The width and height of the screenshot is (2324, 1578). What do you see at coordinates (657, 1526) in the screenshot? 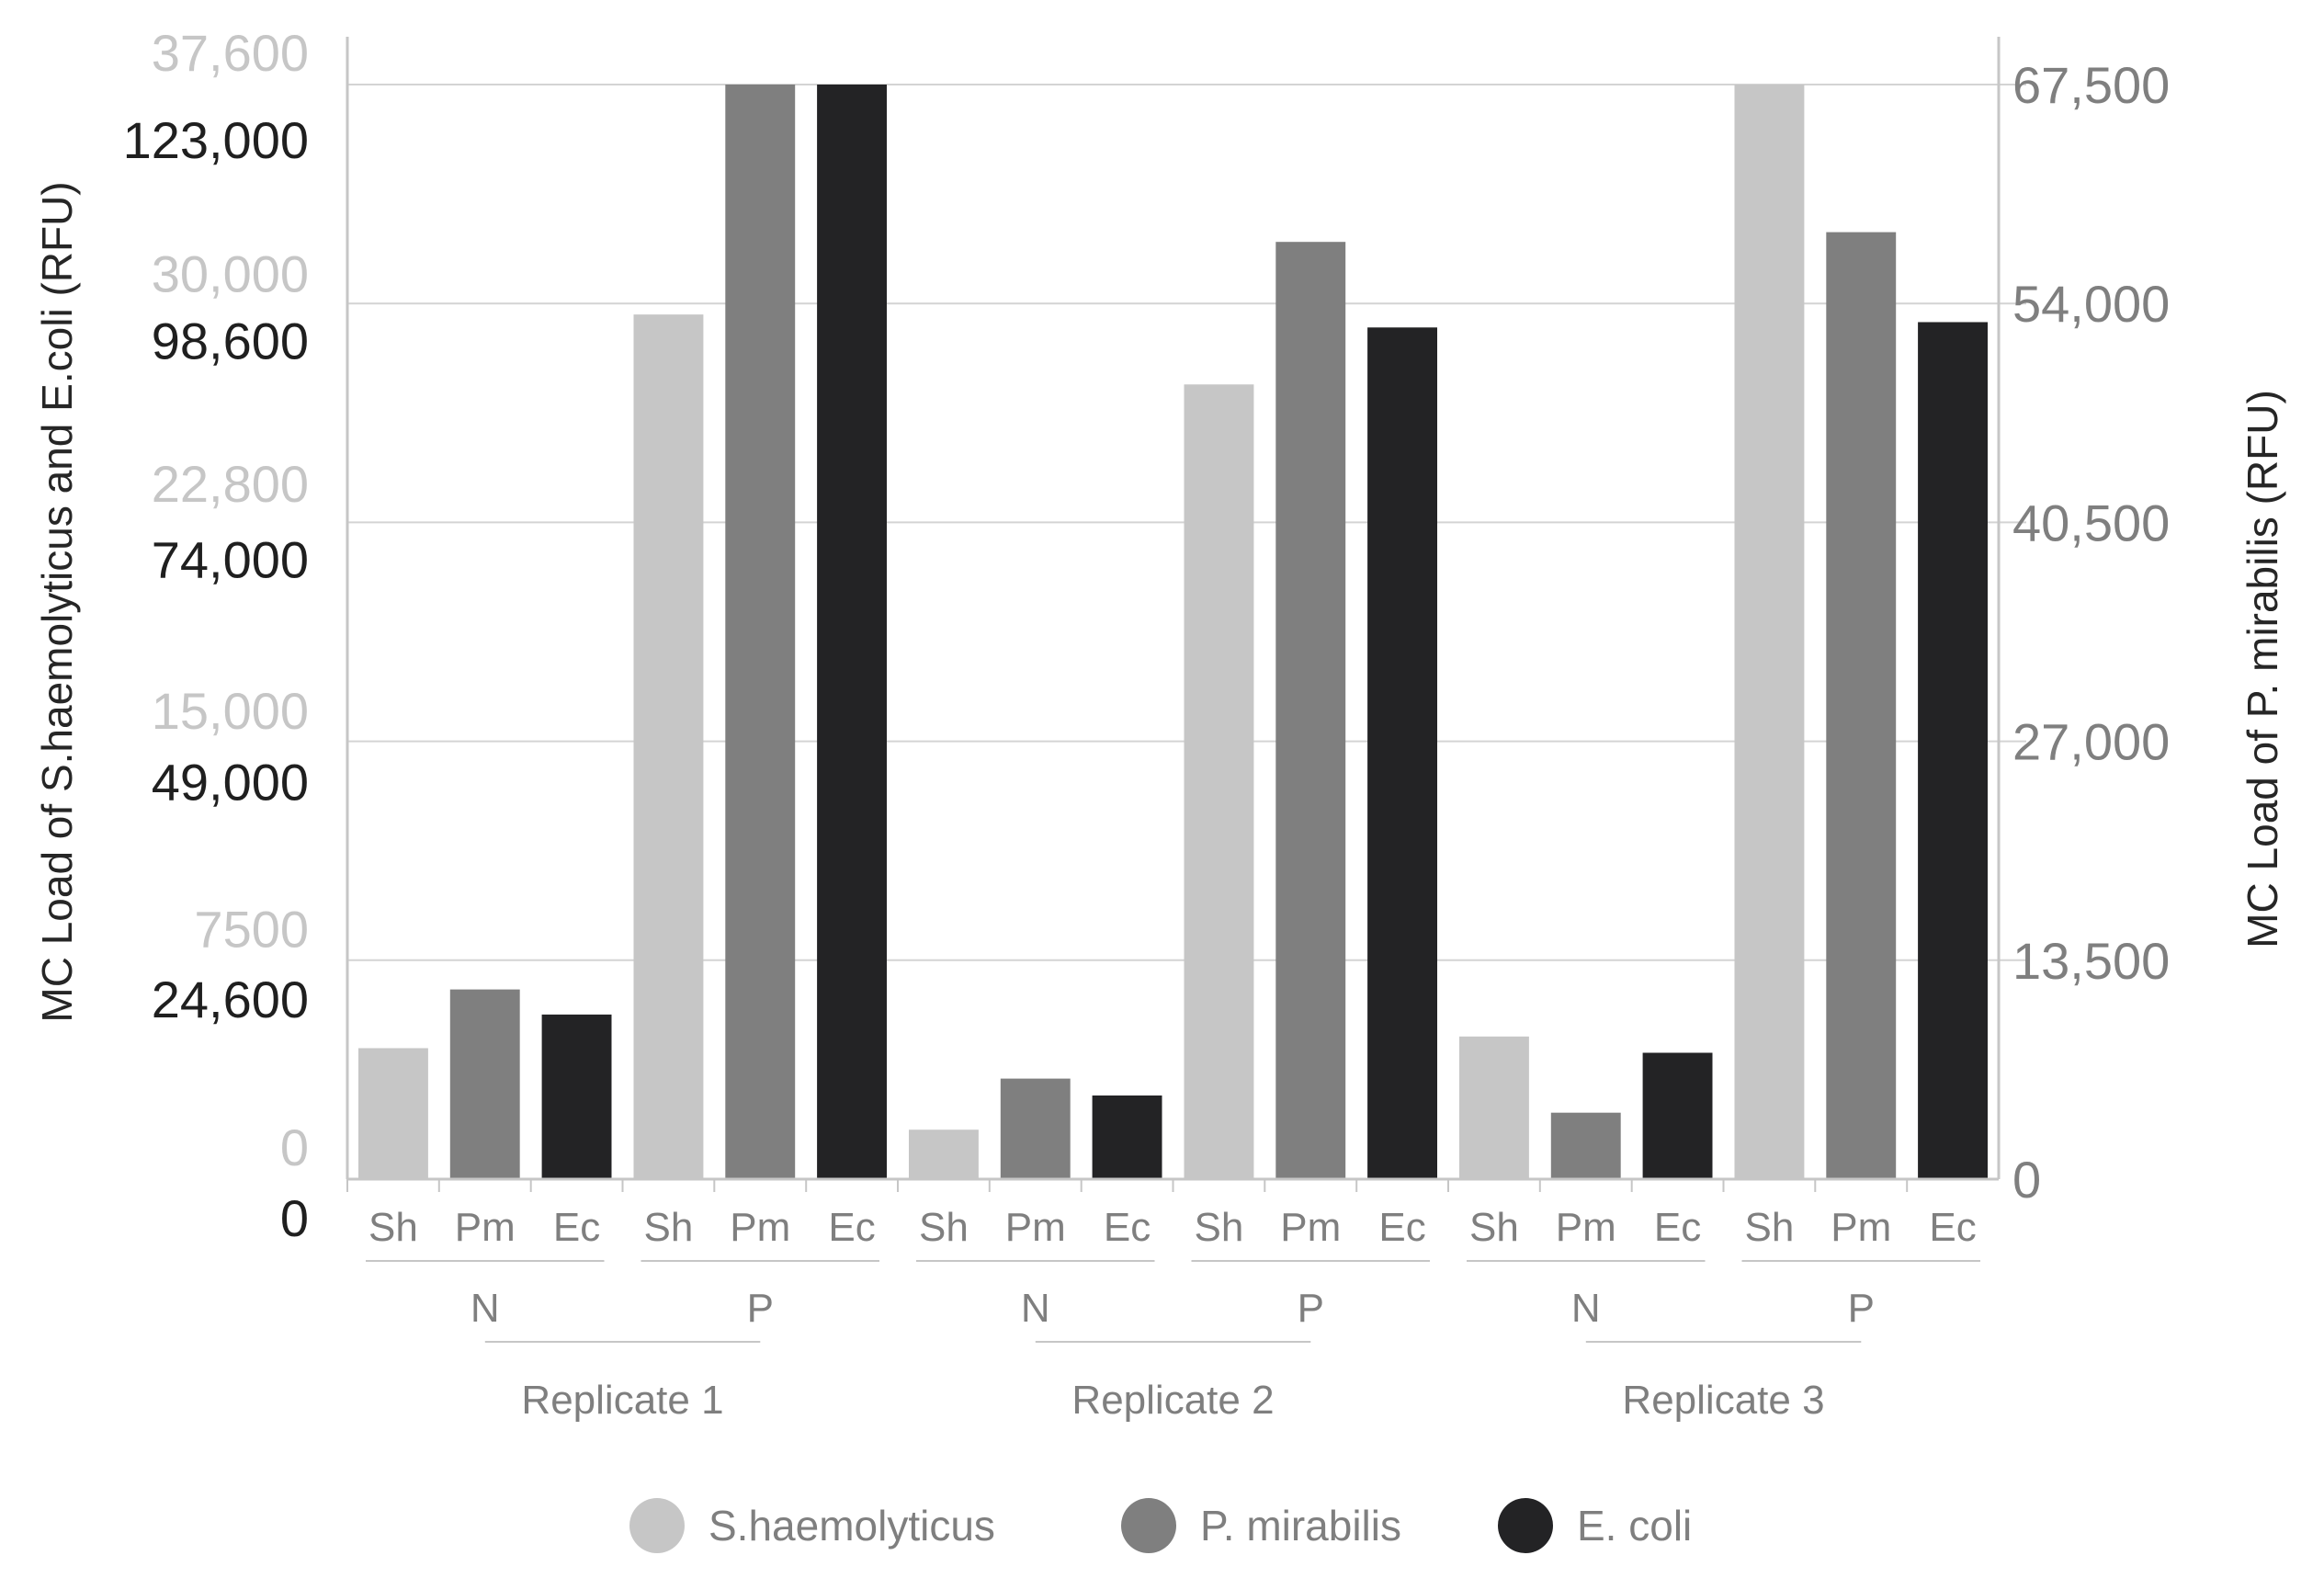
I see `legend-marker-sh` at bounding box center [657, 1526].